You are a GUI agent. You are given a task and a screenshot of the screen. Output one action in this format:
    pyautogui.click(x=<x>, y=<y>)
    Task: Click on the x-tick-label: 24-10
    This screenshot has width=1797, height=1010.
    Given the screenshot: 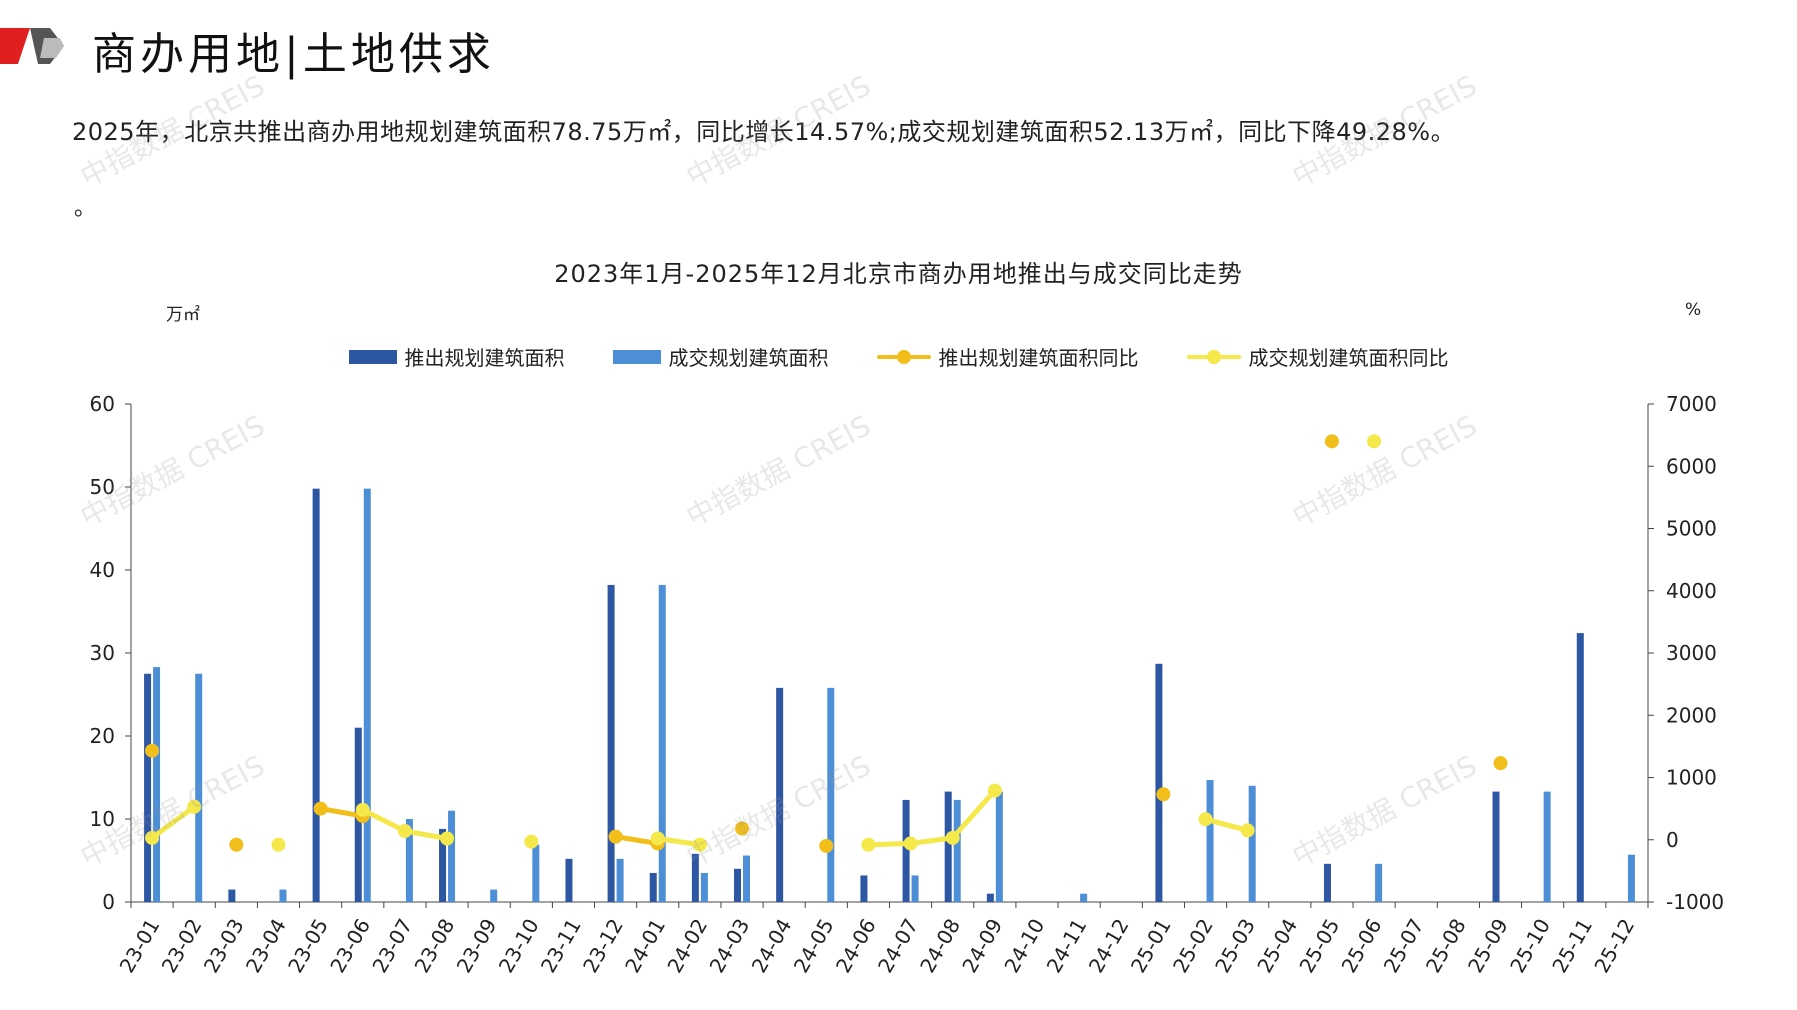 What is the action you would take?
    pyautogui.click(x=1024, y=946)
    